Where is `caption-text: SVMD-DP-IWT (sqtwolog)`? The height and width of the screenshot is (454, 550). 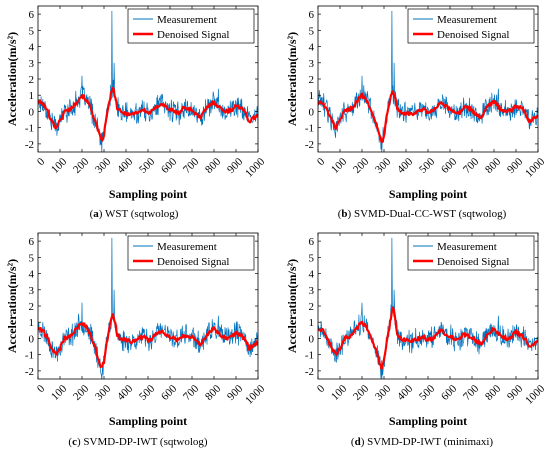 caption-text: SVMD-DP-IWT (sqtwolog) is located at coordinates (144, 442).